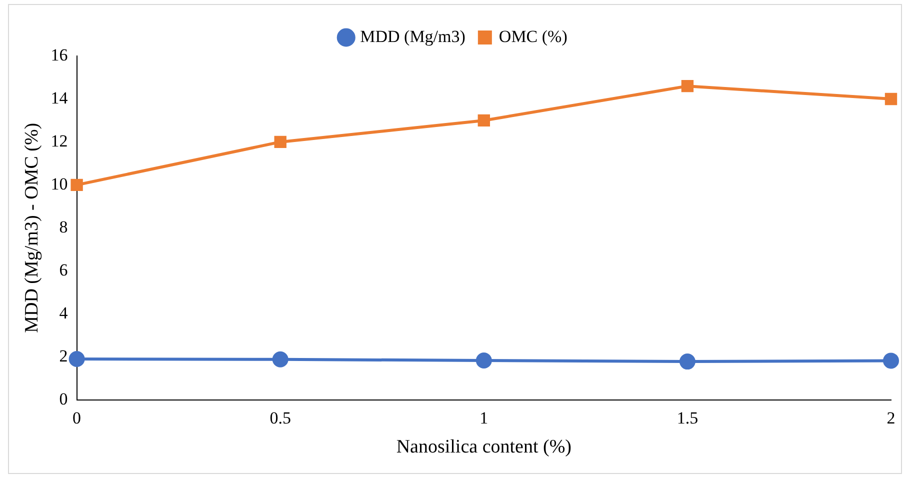  What do you see at coordinates (59, 54) in the screenshot?
I see `y-tick-label: 16` at bounding box center [59, 54].